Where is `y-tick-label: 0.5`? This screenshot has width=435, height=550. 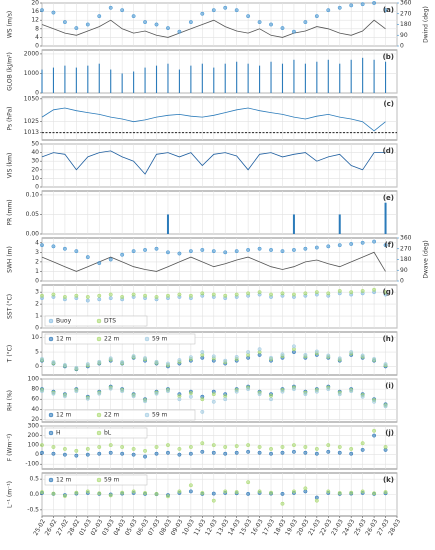 y-tick-label: 0.5 is located at coordinates (34, 479).